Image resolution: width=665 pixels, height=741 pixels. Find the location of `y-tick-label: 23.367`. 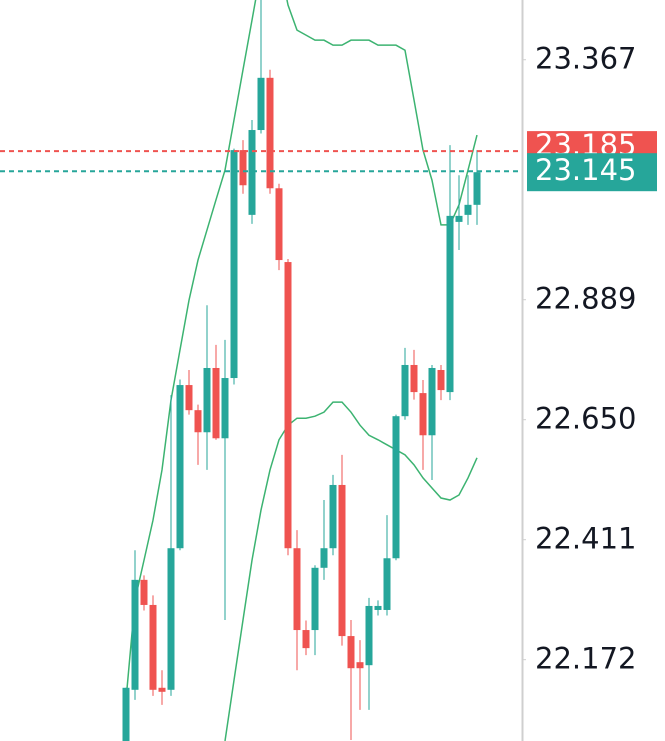

y-tick-label: 23.367 is located at coordinates (585, 59).